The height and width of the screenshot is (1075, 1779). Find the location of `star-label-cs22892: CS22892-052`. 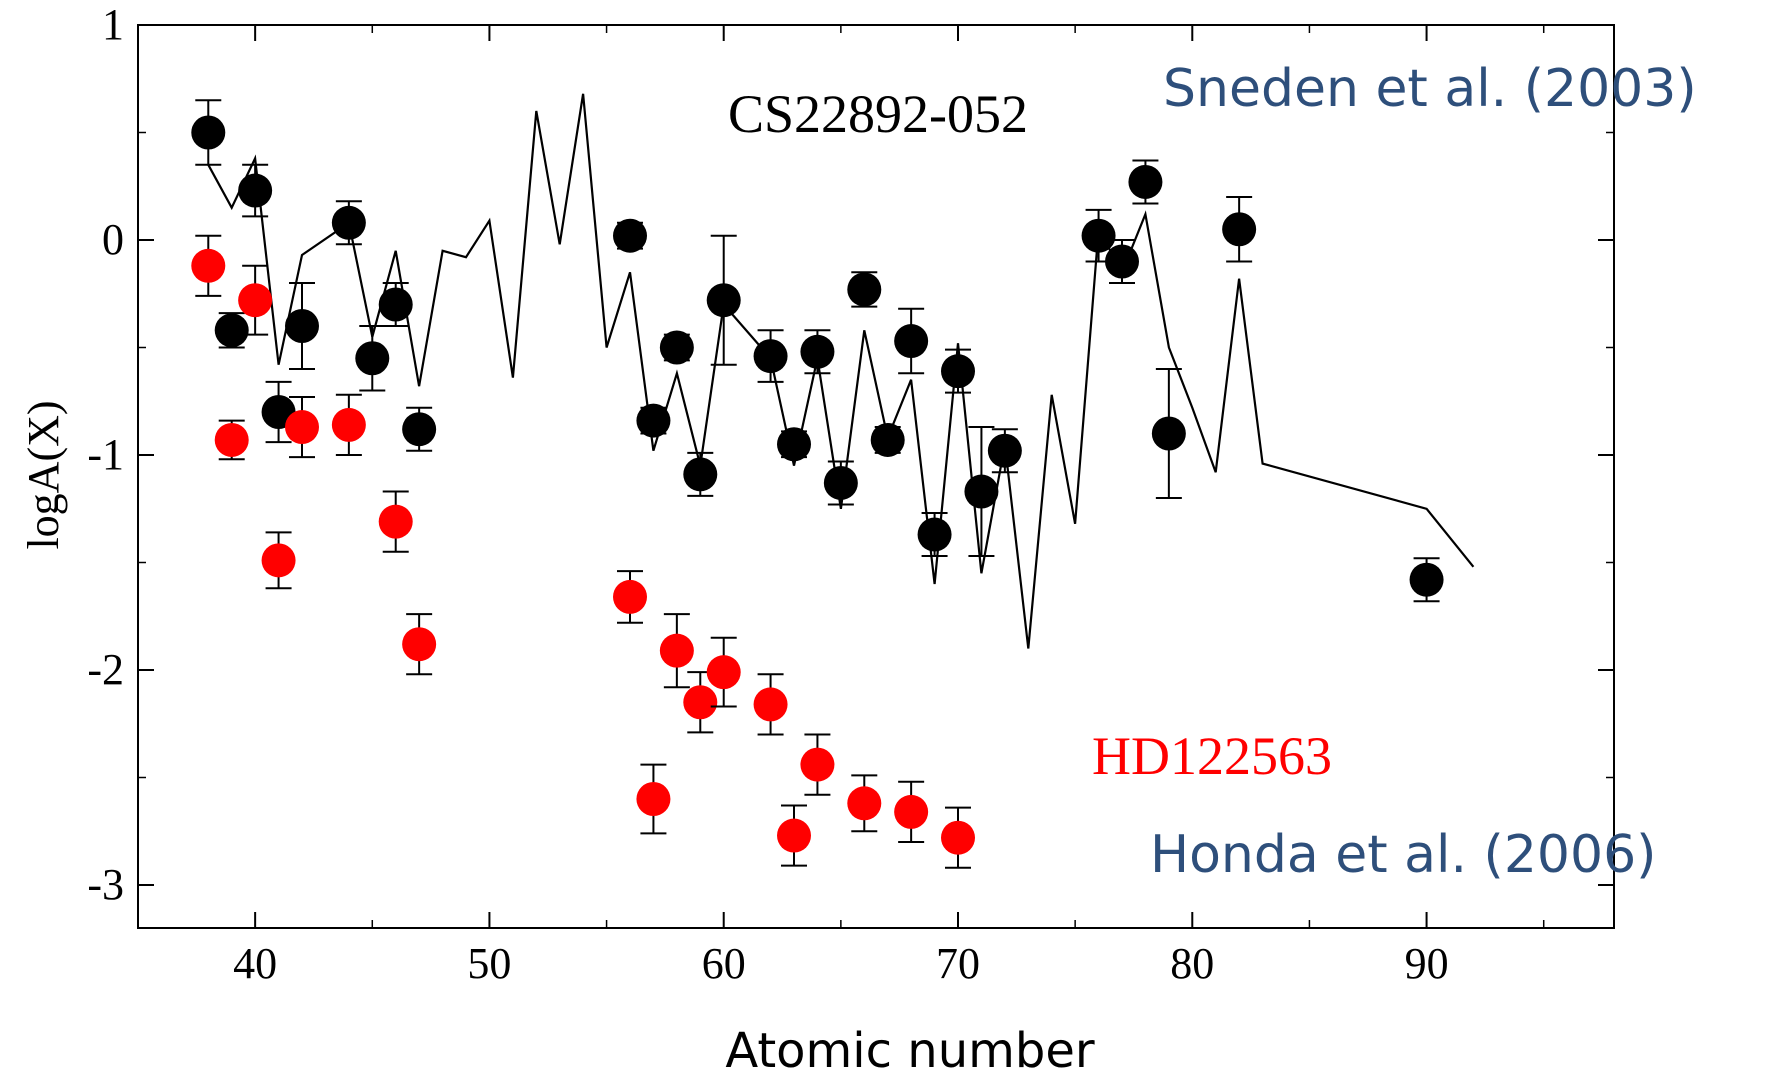

star-label-cs22892: CS22892-052 is located at coordinates (878, 114).